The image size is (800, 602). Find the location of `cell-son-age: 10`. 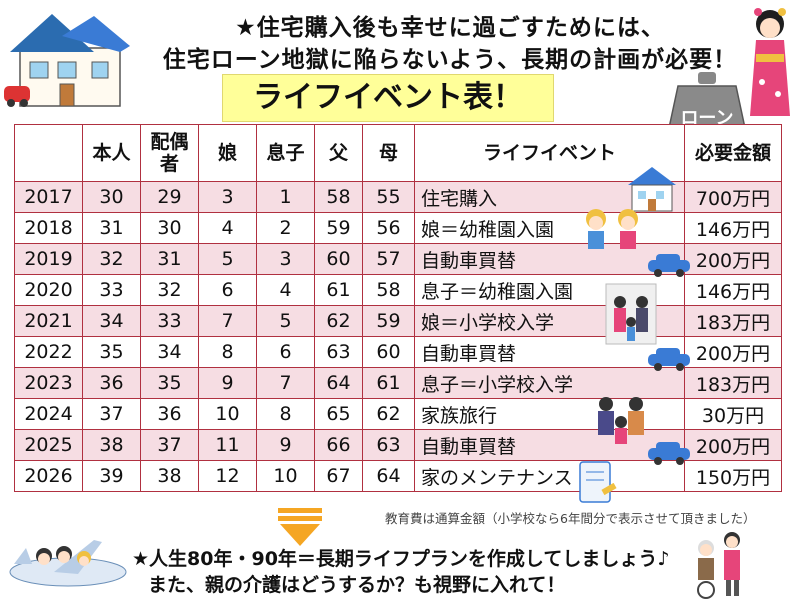

cell-son-age: 10 is located at coordinates (285, 476).